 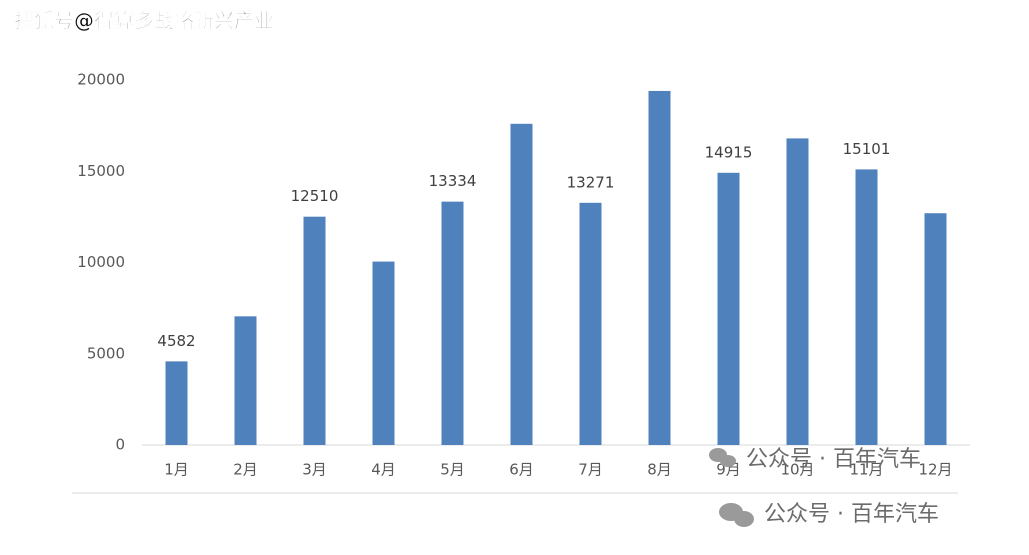 I want to click on x-tick-label: 4月, so click(x=383, y=470).